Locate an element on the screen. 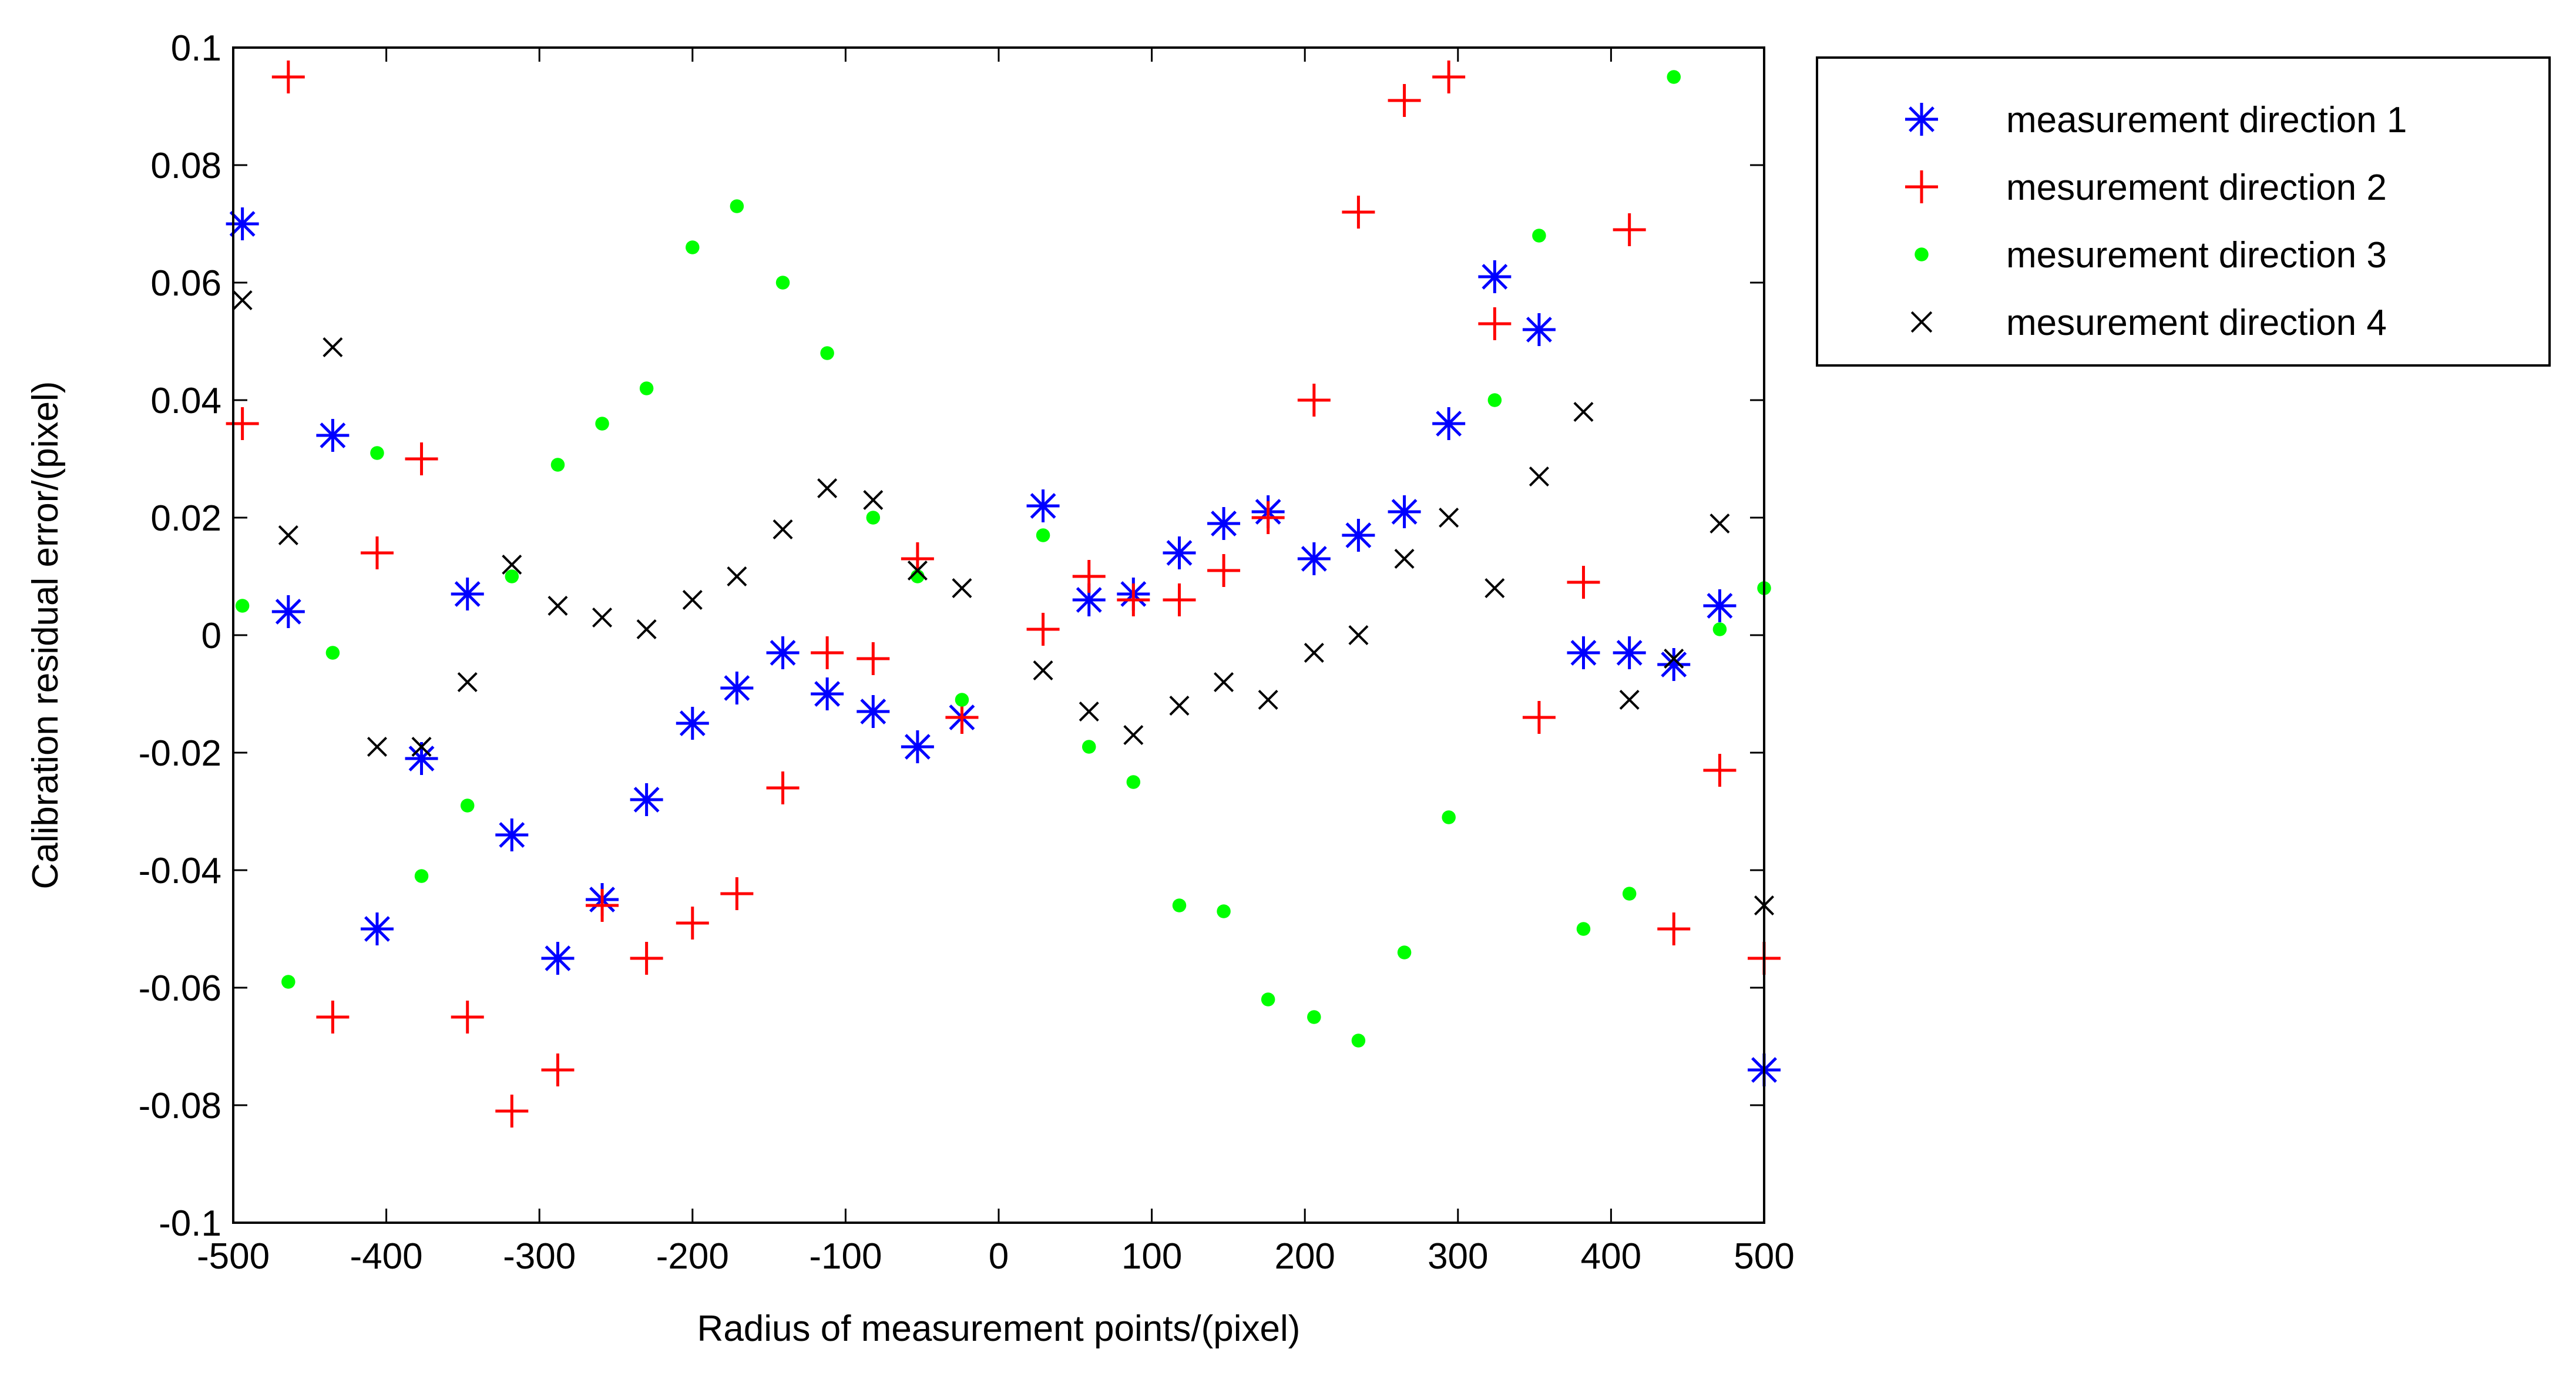 The image size is (2576, 1379). legend-item-3: mesurement direction 3 is located at coordinates (2151, 255).